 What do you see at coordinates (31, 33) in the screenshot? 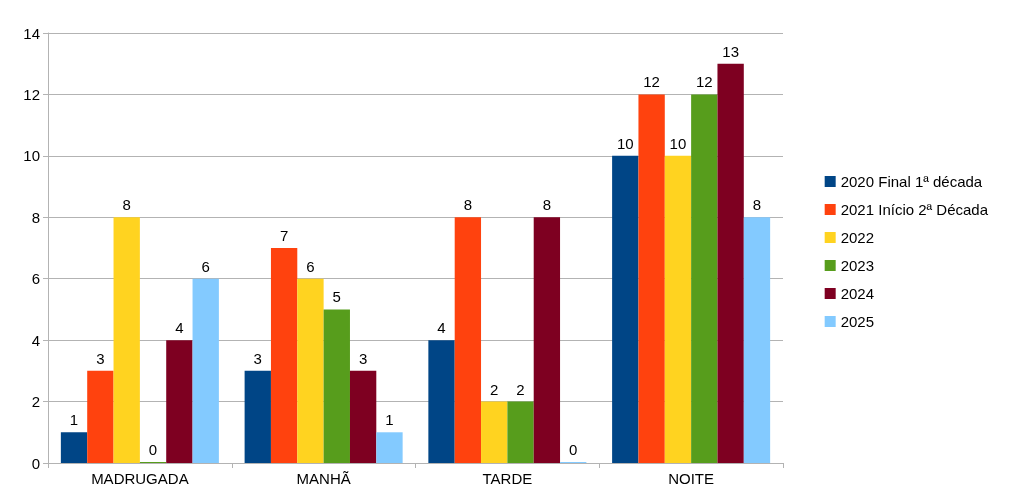
I see `y-tick-label: 14` at bounding box center [31, 33].